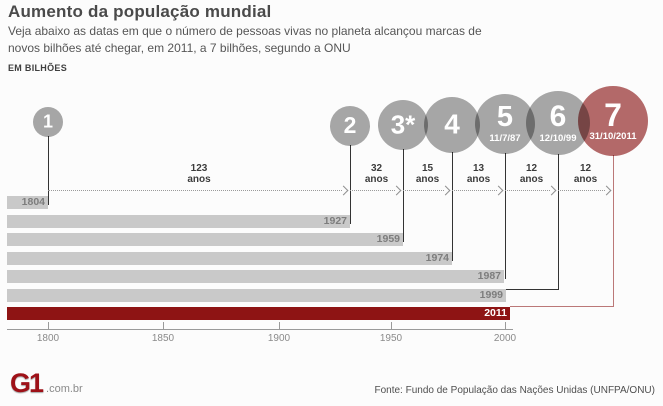  I want to click on bar-year-label-1959: 1959, so click(388, 239).